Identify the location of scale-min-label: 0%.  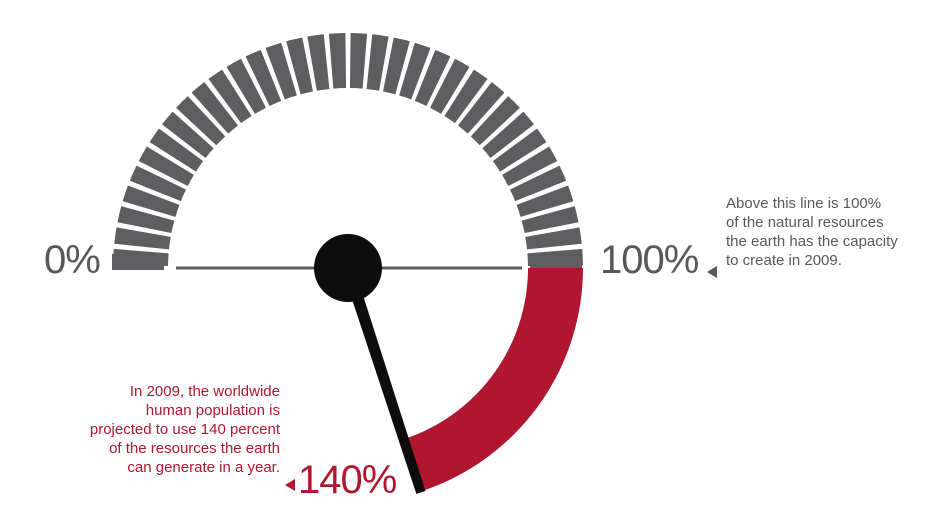
(72, 260).